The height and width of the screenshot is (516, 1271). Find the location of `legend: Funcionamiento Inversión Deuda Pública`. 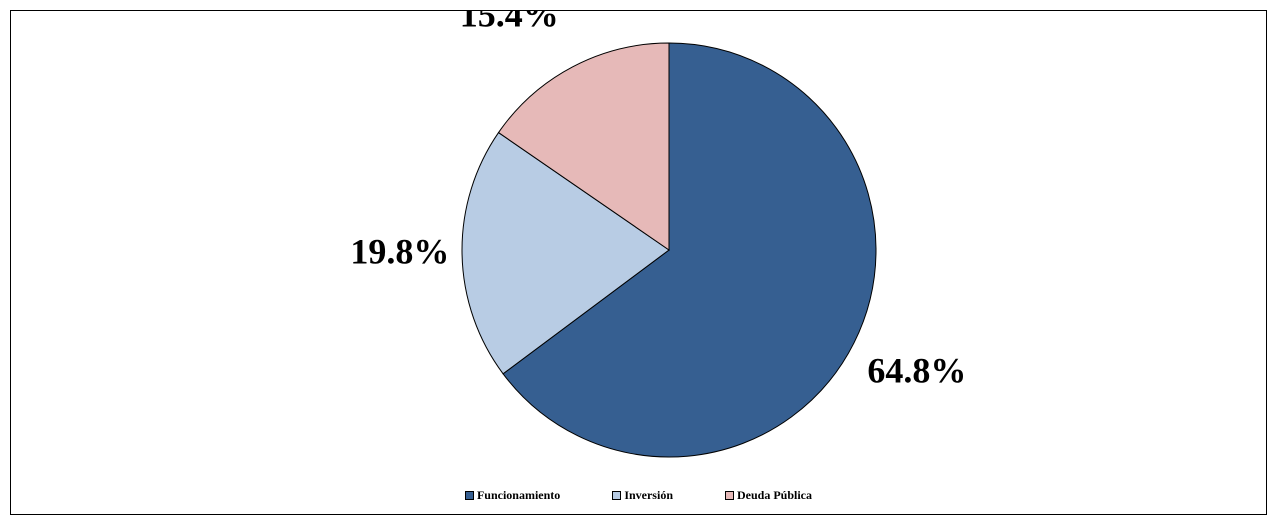

legend: Funcionamiento Inversión Deuda Pública is located at coordinates (638, 495).